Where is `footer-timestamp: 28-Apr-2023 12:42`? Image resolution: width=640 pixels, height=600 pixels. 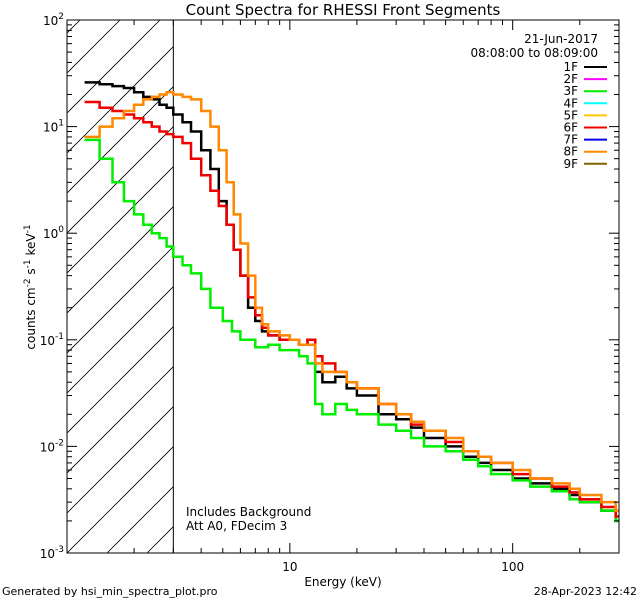 footer-timestamp: 28-Apr-2023 12:42 is located at coordinates (585, 591).